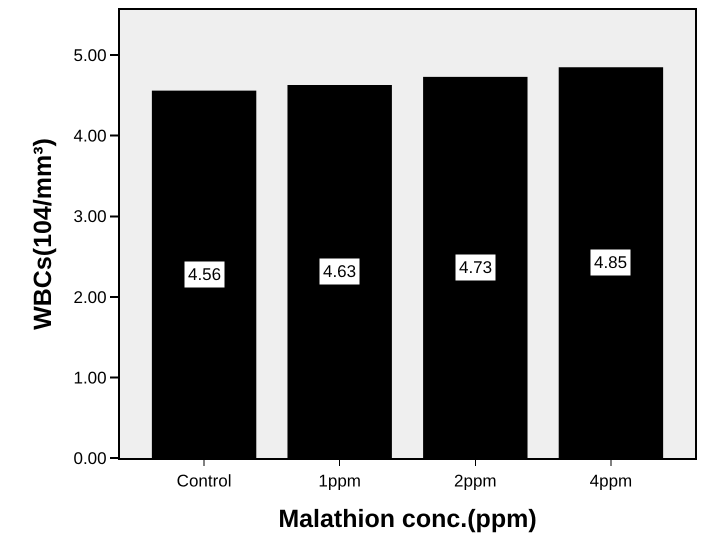 This screenshot has height=553, width=705. Describe the element at coordinates (42, 234) in the screenshot. I see `y-axis-title: WBCs(104/mm³)` at that location.